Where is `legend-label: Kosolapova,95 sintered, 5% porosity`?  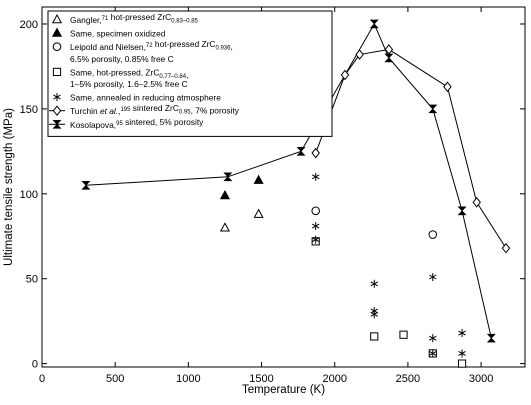
legend-label: Kosolapova,95 sintered, 5% porosity is located at coordinates (137, 123).